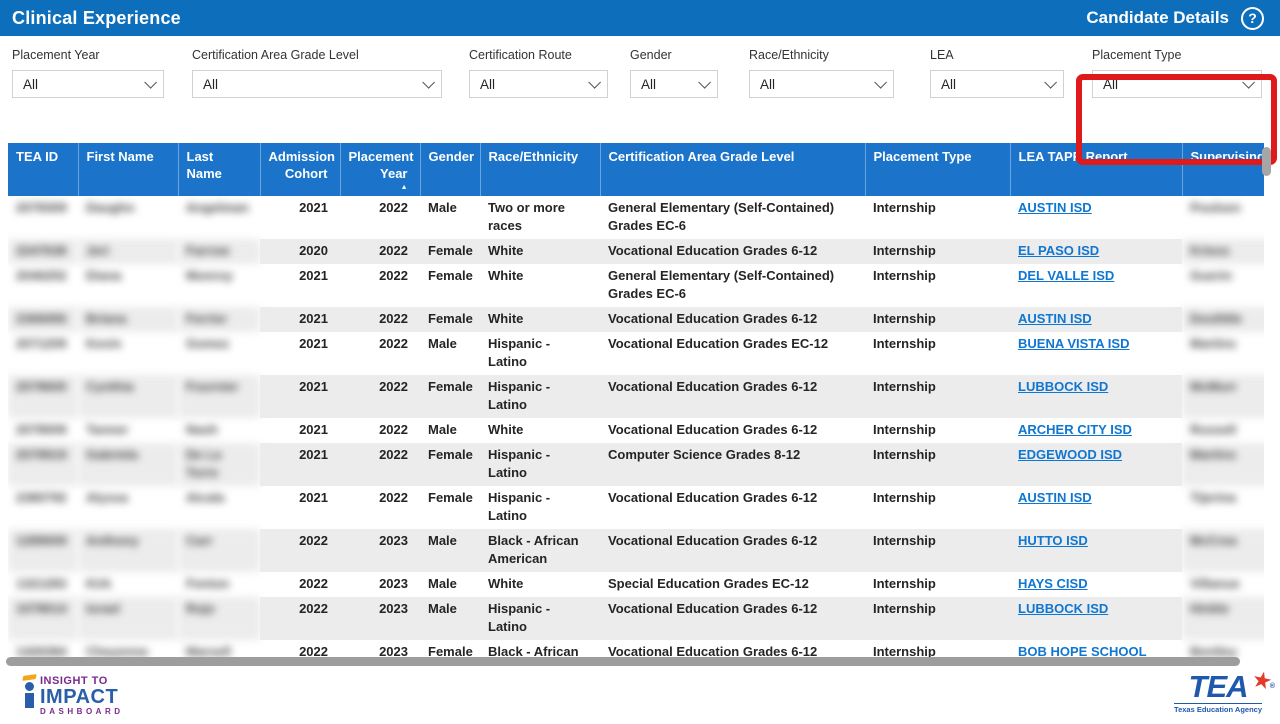  Describe the element at coordinates (1066, 275) in the screenshot. I see `lea-tapr-link: DEL VALLE ISD` at that location.